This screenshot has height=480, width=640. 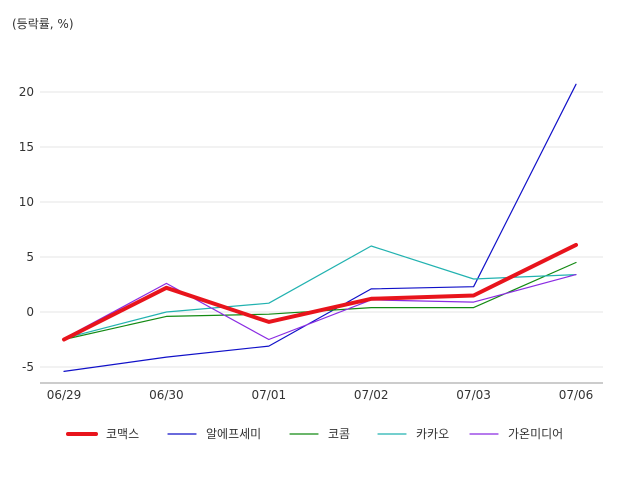 What do you see at coordinates (43, 24) in the screenshot?
I see `y-unit-label: (등락률, %)` at bounding box center [43, 24].